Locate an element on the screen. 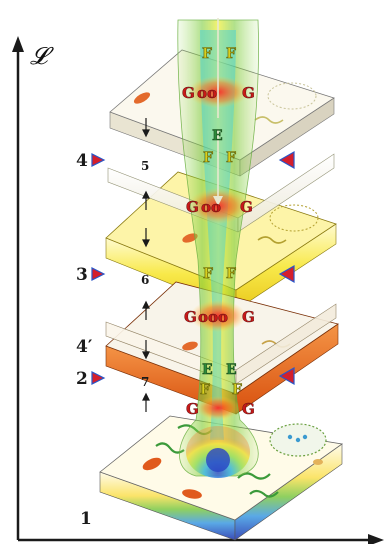  side-label-2: 2 is located at coordinates (82, 379).